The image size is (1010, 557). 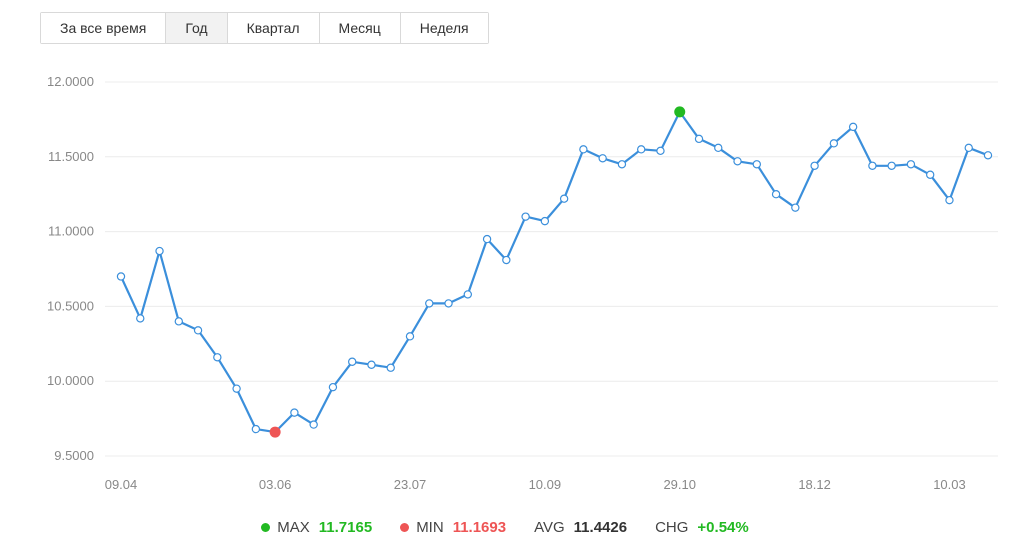 What do you see at coordinates (104, 28) in the screenshot?
I see `tab-0: За все время` at bounding box center [104, 28].